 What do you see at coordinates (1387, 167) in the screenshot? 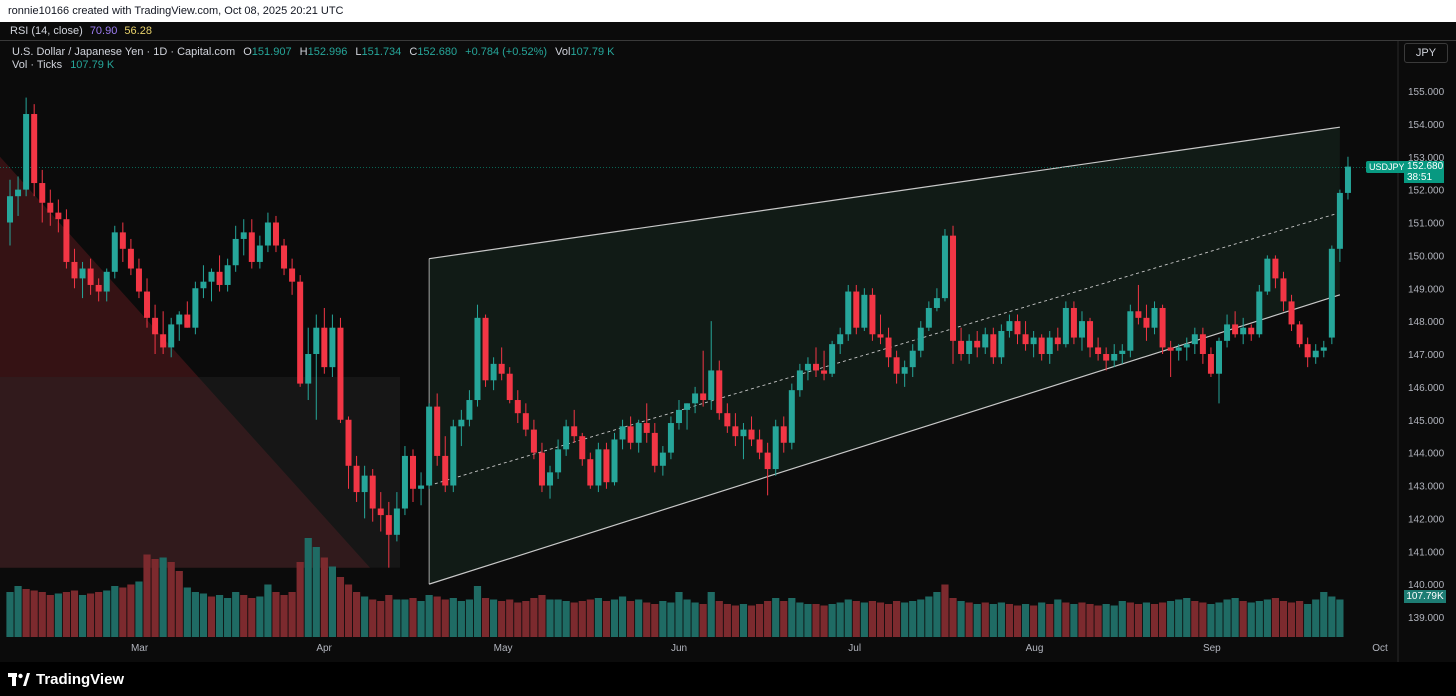
I see `symbol-price-label: USDJPY` at bounding box center [1387, 167].